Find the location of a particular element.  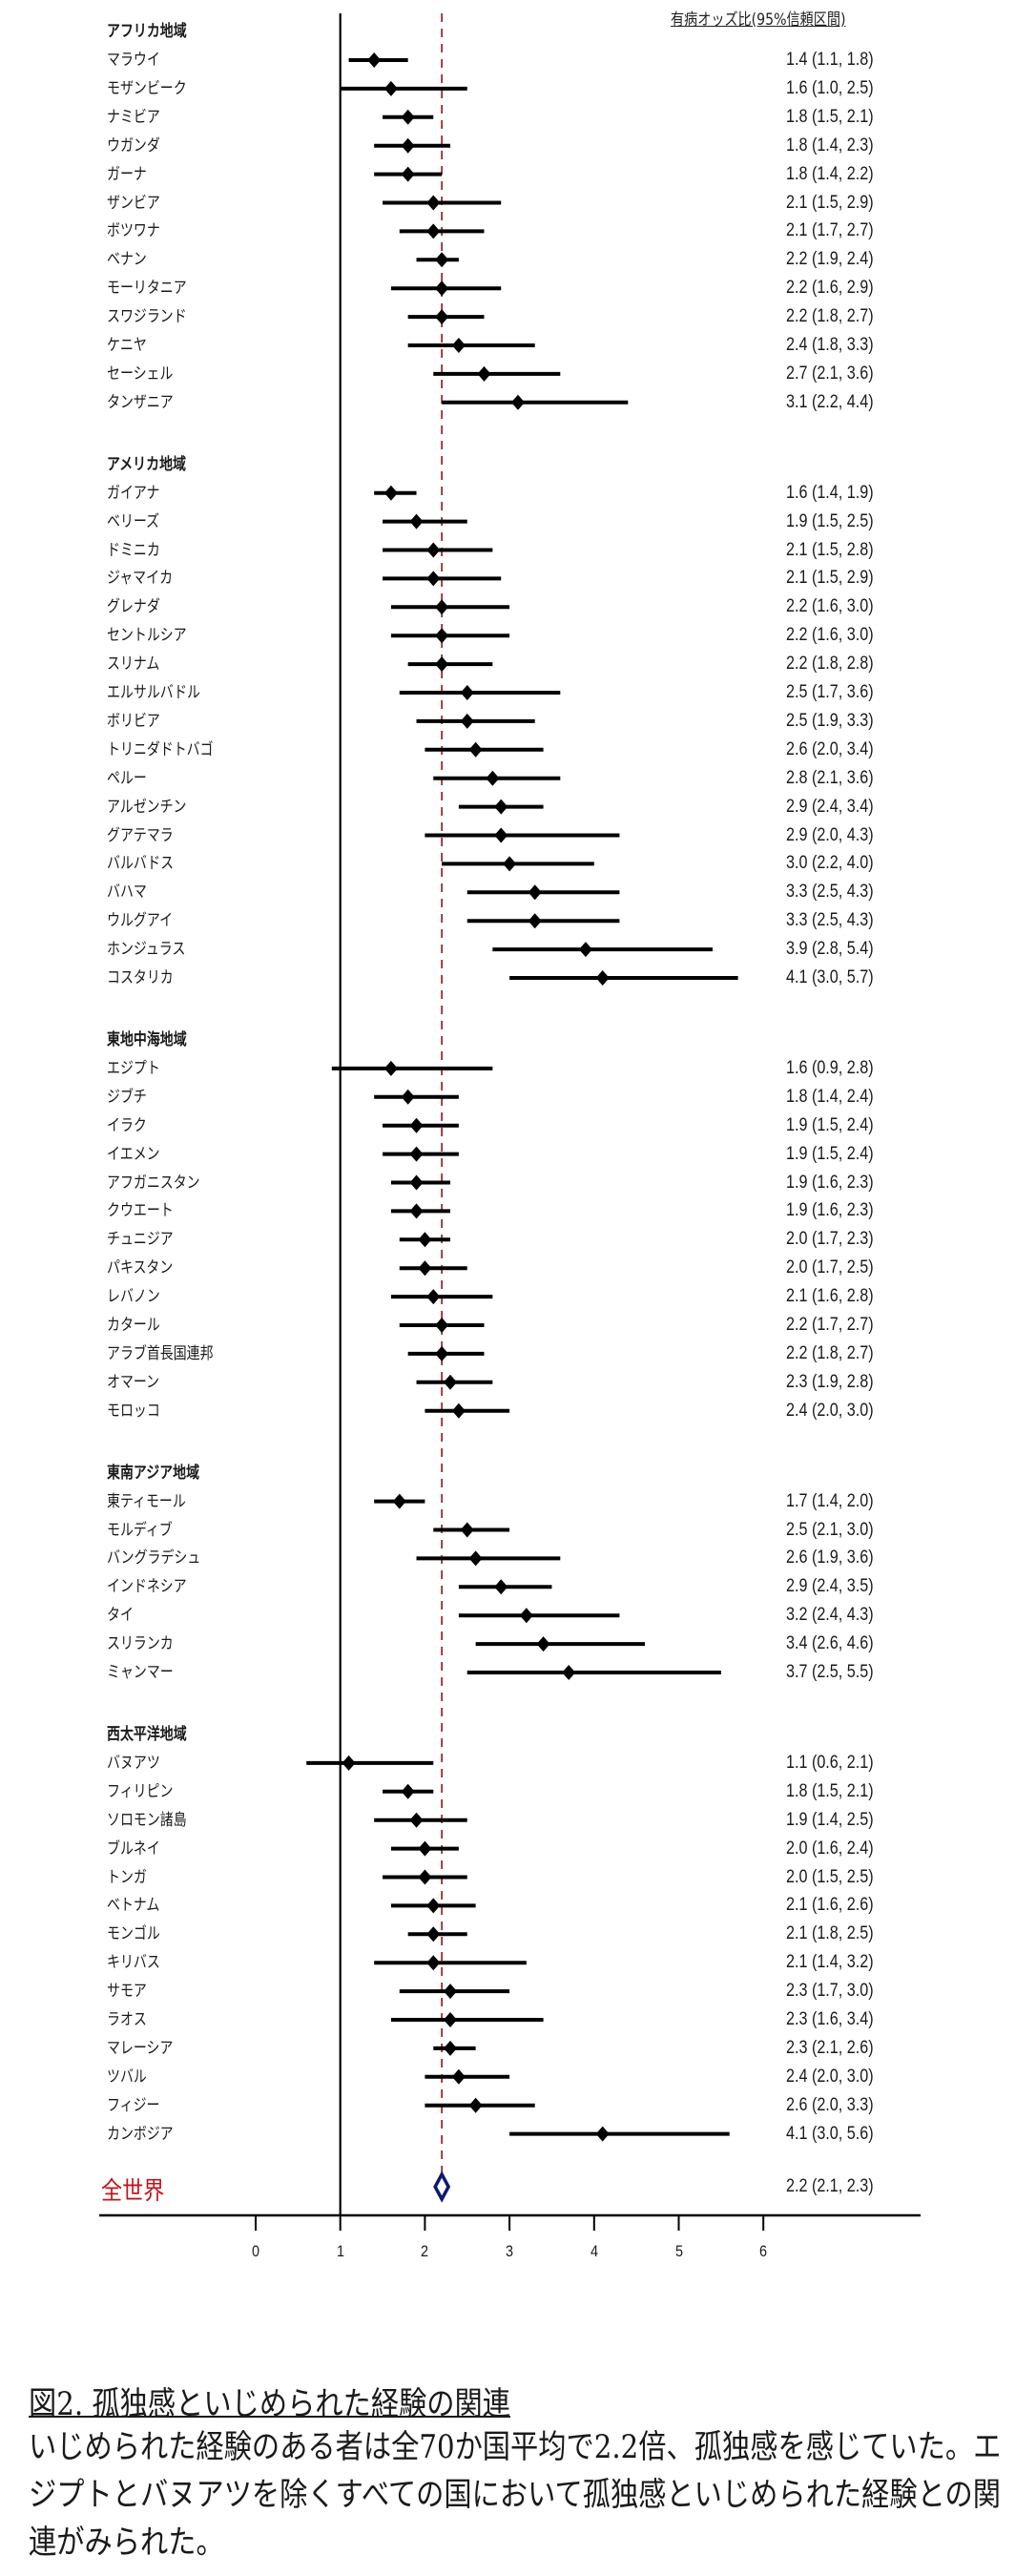

country-label: ミャンマー is located at coordinates (140, 1672).